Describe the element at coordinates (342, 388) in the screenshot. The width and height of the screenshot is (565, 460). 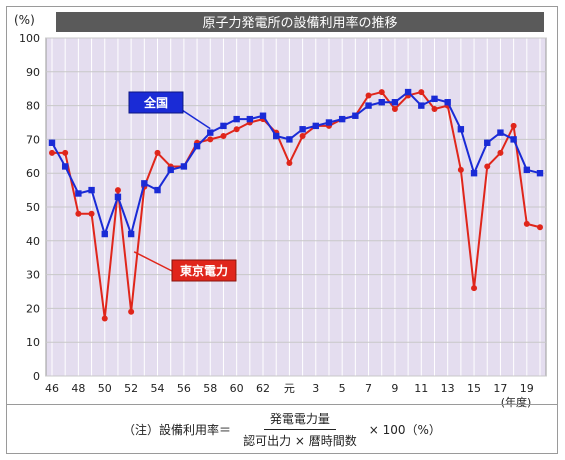
I see `x-tick-label: 5` at that location.